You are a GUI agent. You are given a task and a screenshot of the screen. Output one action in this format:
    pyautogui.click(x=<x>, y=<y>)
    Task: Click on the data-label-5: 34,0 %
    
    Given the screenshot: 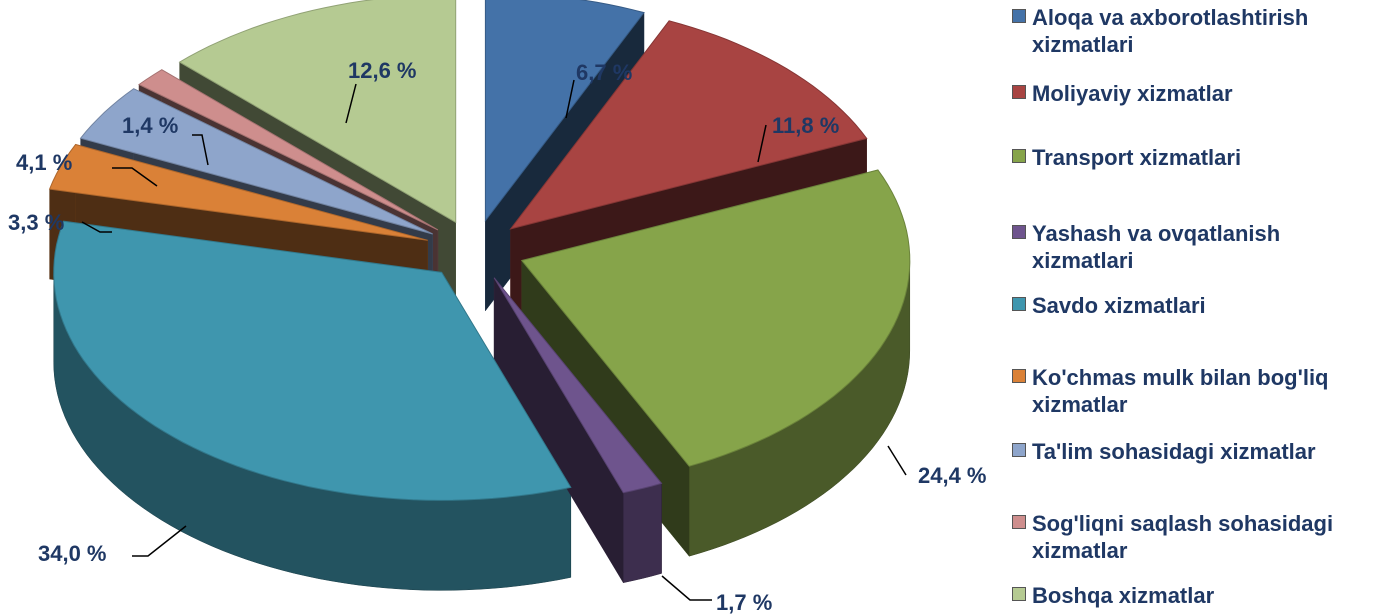 What is the action you would take?
    pyautogui.click(x=72, y=553)
    